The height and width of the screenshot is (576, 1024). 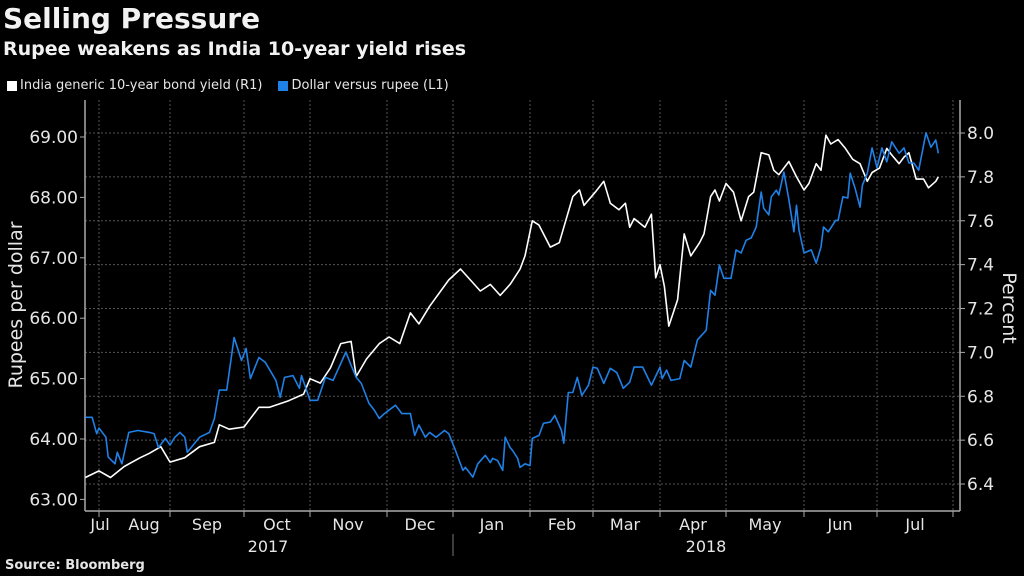 I want to click on x-year-label: 2018, so click(x=706, y=546).